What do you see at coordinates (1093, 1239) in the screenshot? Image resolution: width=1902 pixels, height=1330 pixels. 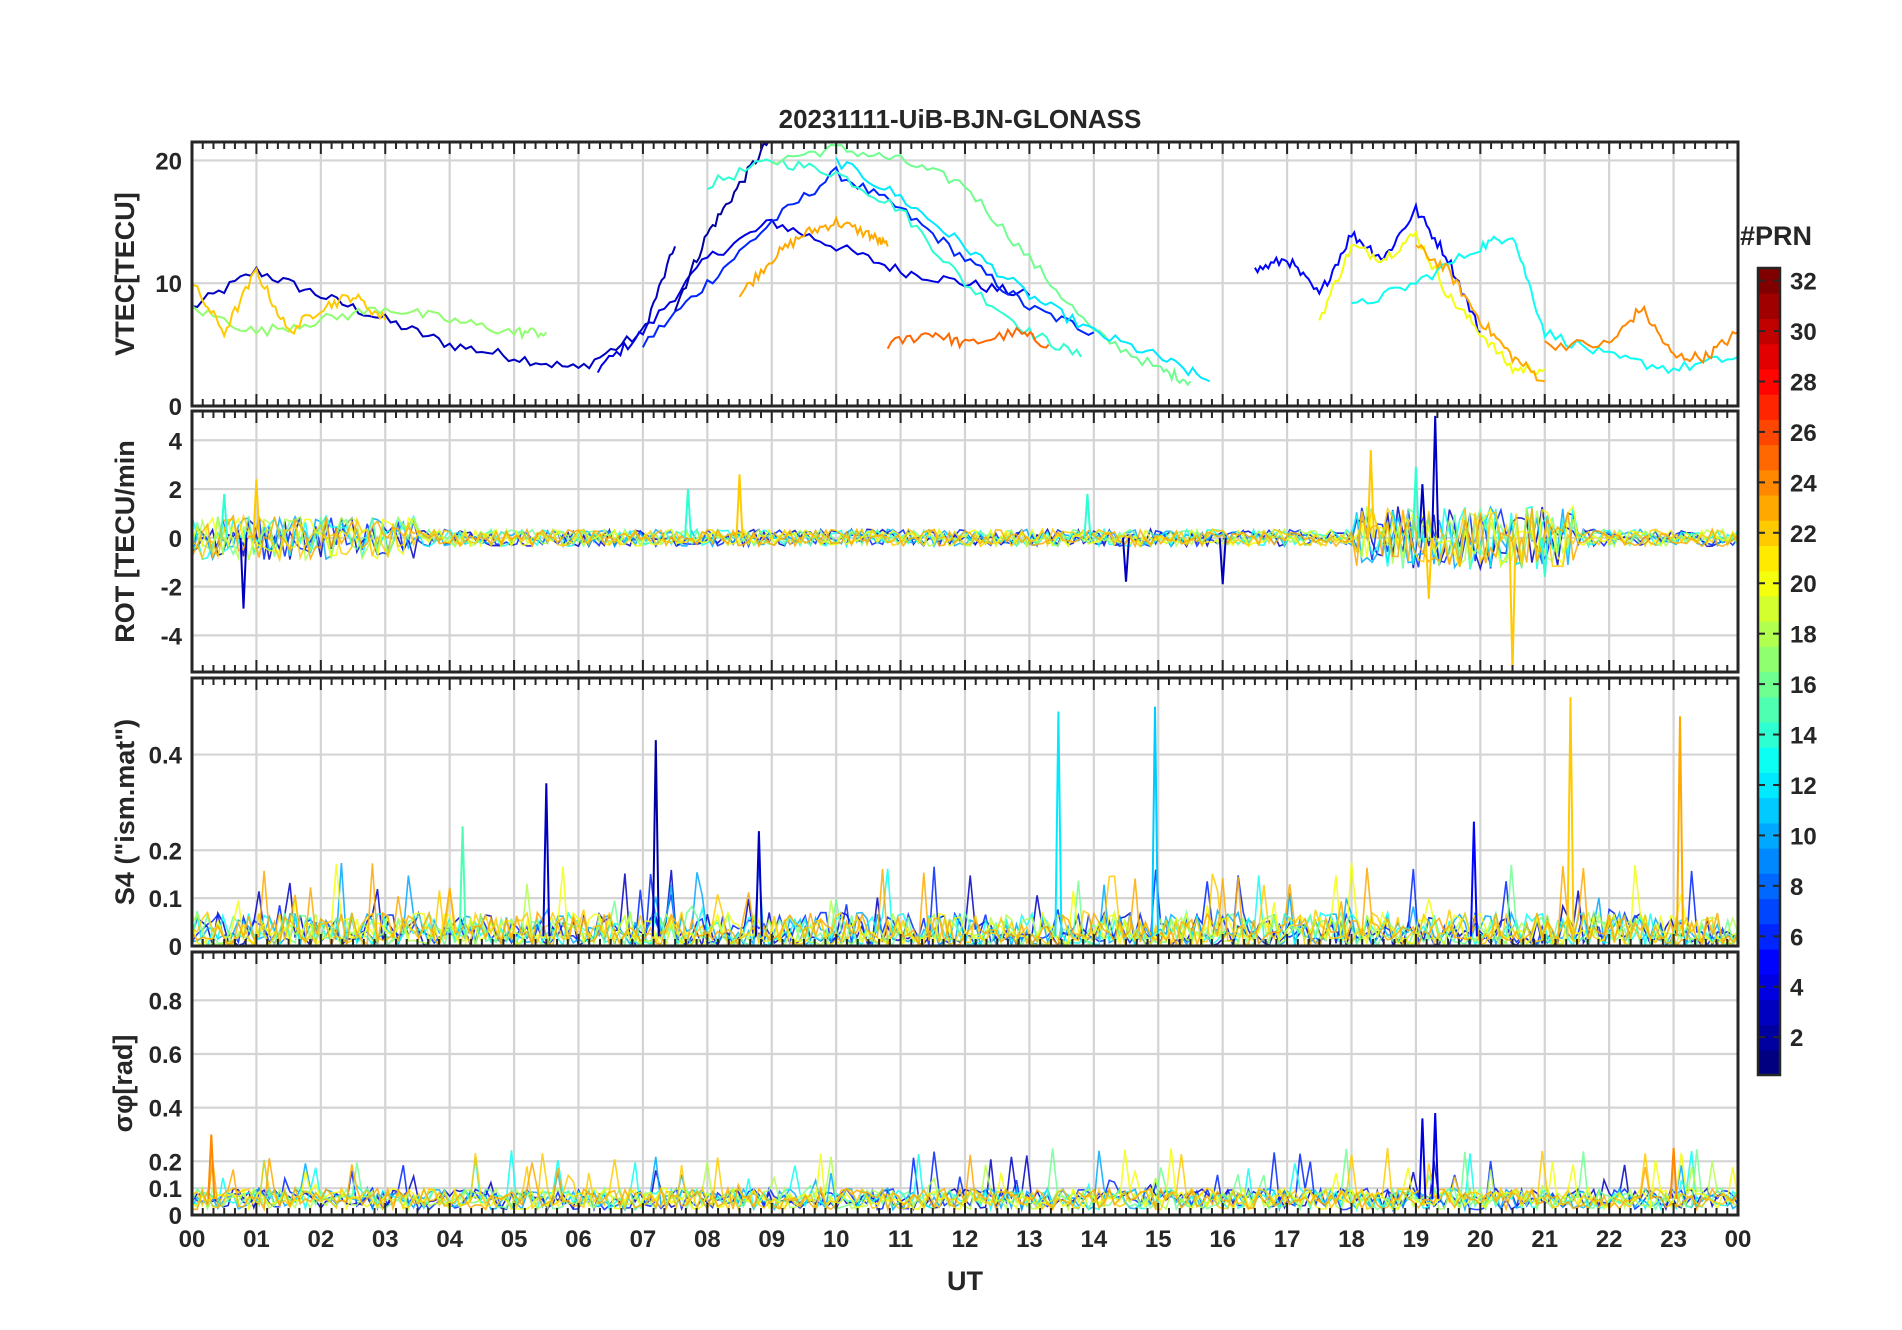 I see `x-tick-label: 14` at bounding box center [1093, 1239].